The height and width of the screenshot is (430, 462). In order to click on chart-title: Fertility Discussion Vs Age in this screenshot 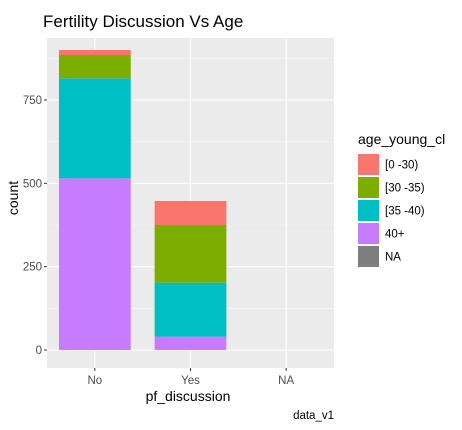, I will do `click(143, 21)`.